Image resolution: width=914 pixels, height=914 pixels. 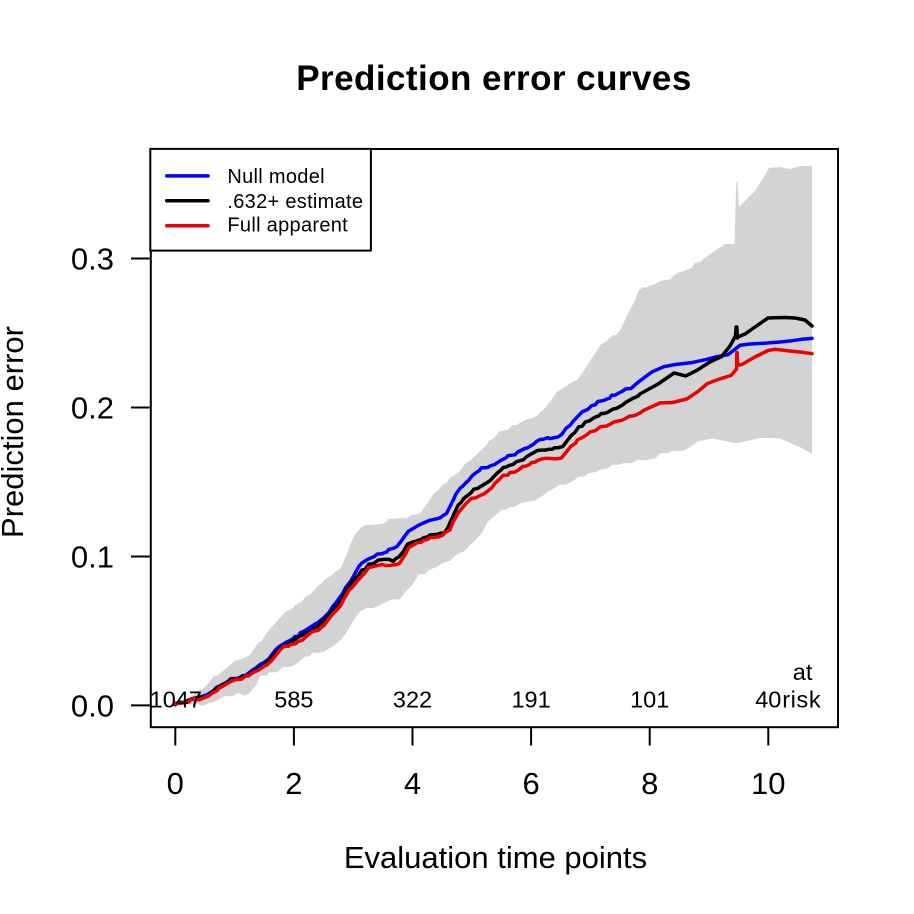 I want to click on svg-text: 10, so click(x=768, y=783).